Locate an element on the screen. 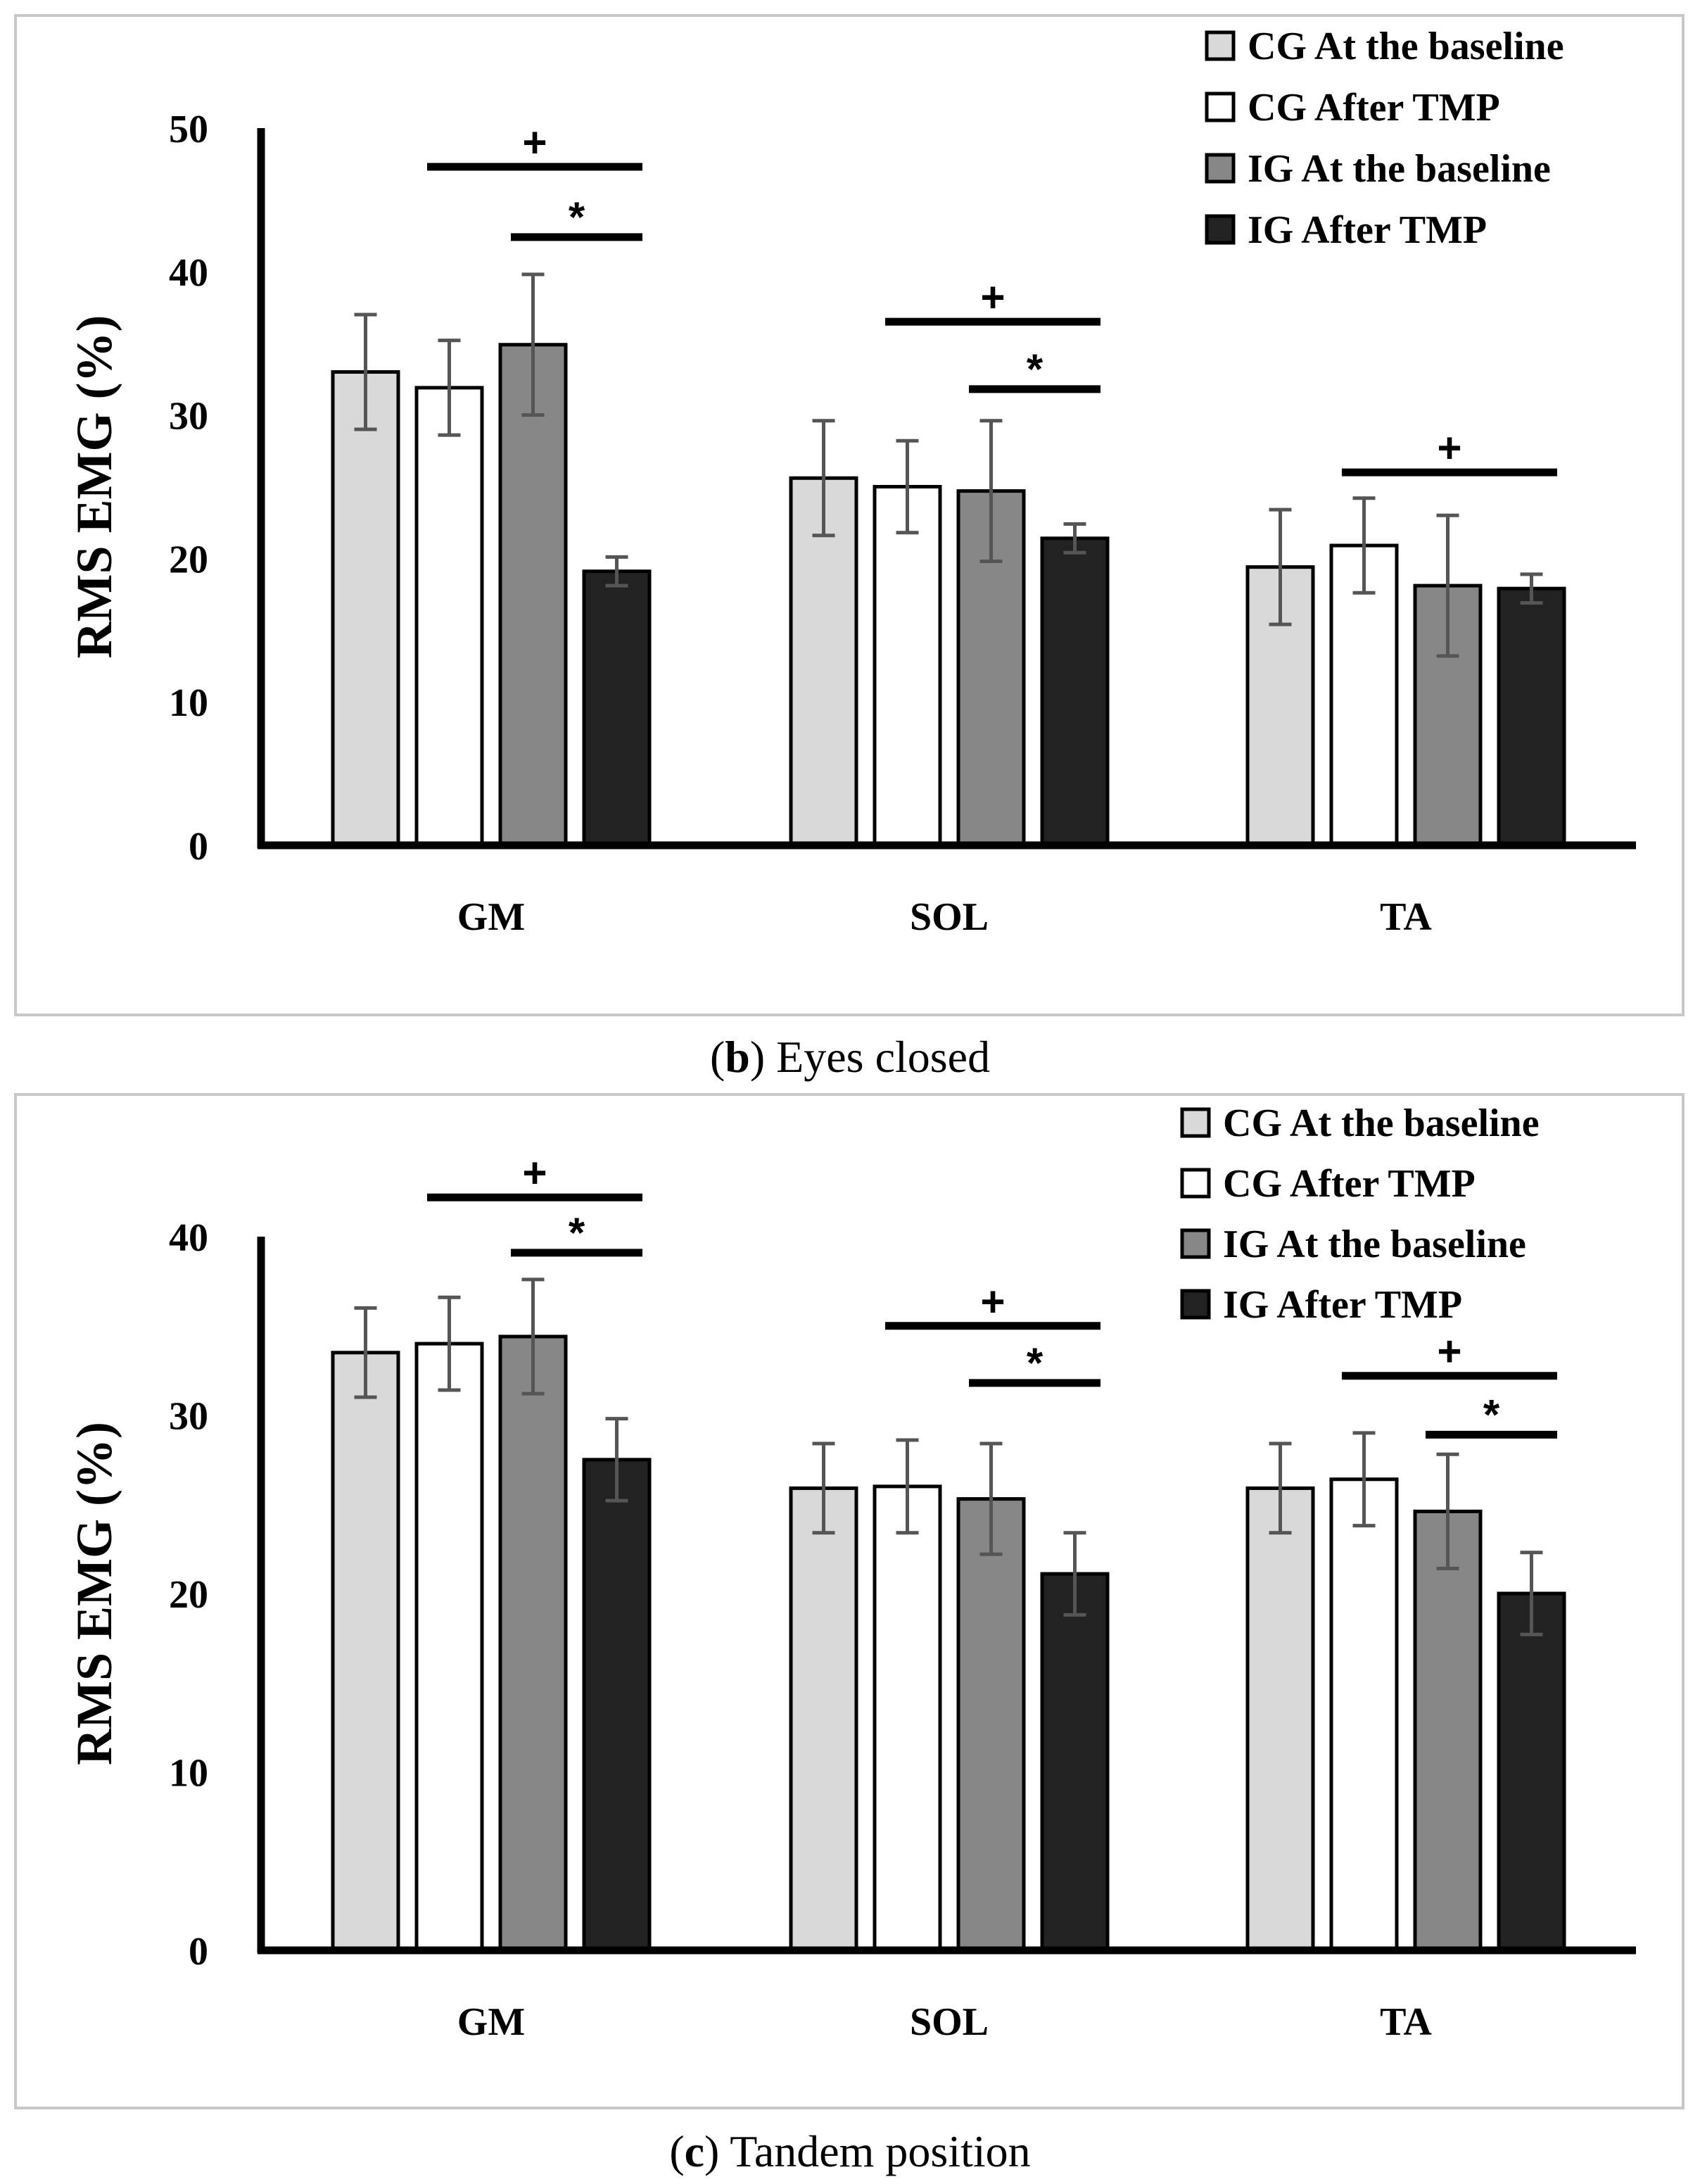 The width and height of the screenshot is (1700, 2184). caption-letter: c is located at coordinates (694, 2151).